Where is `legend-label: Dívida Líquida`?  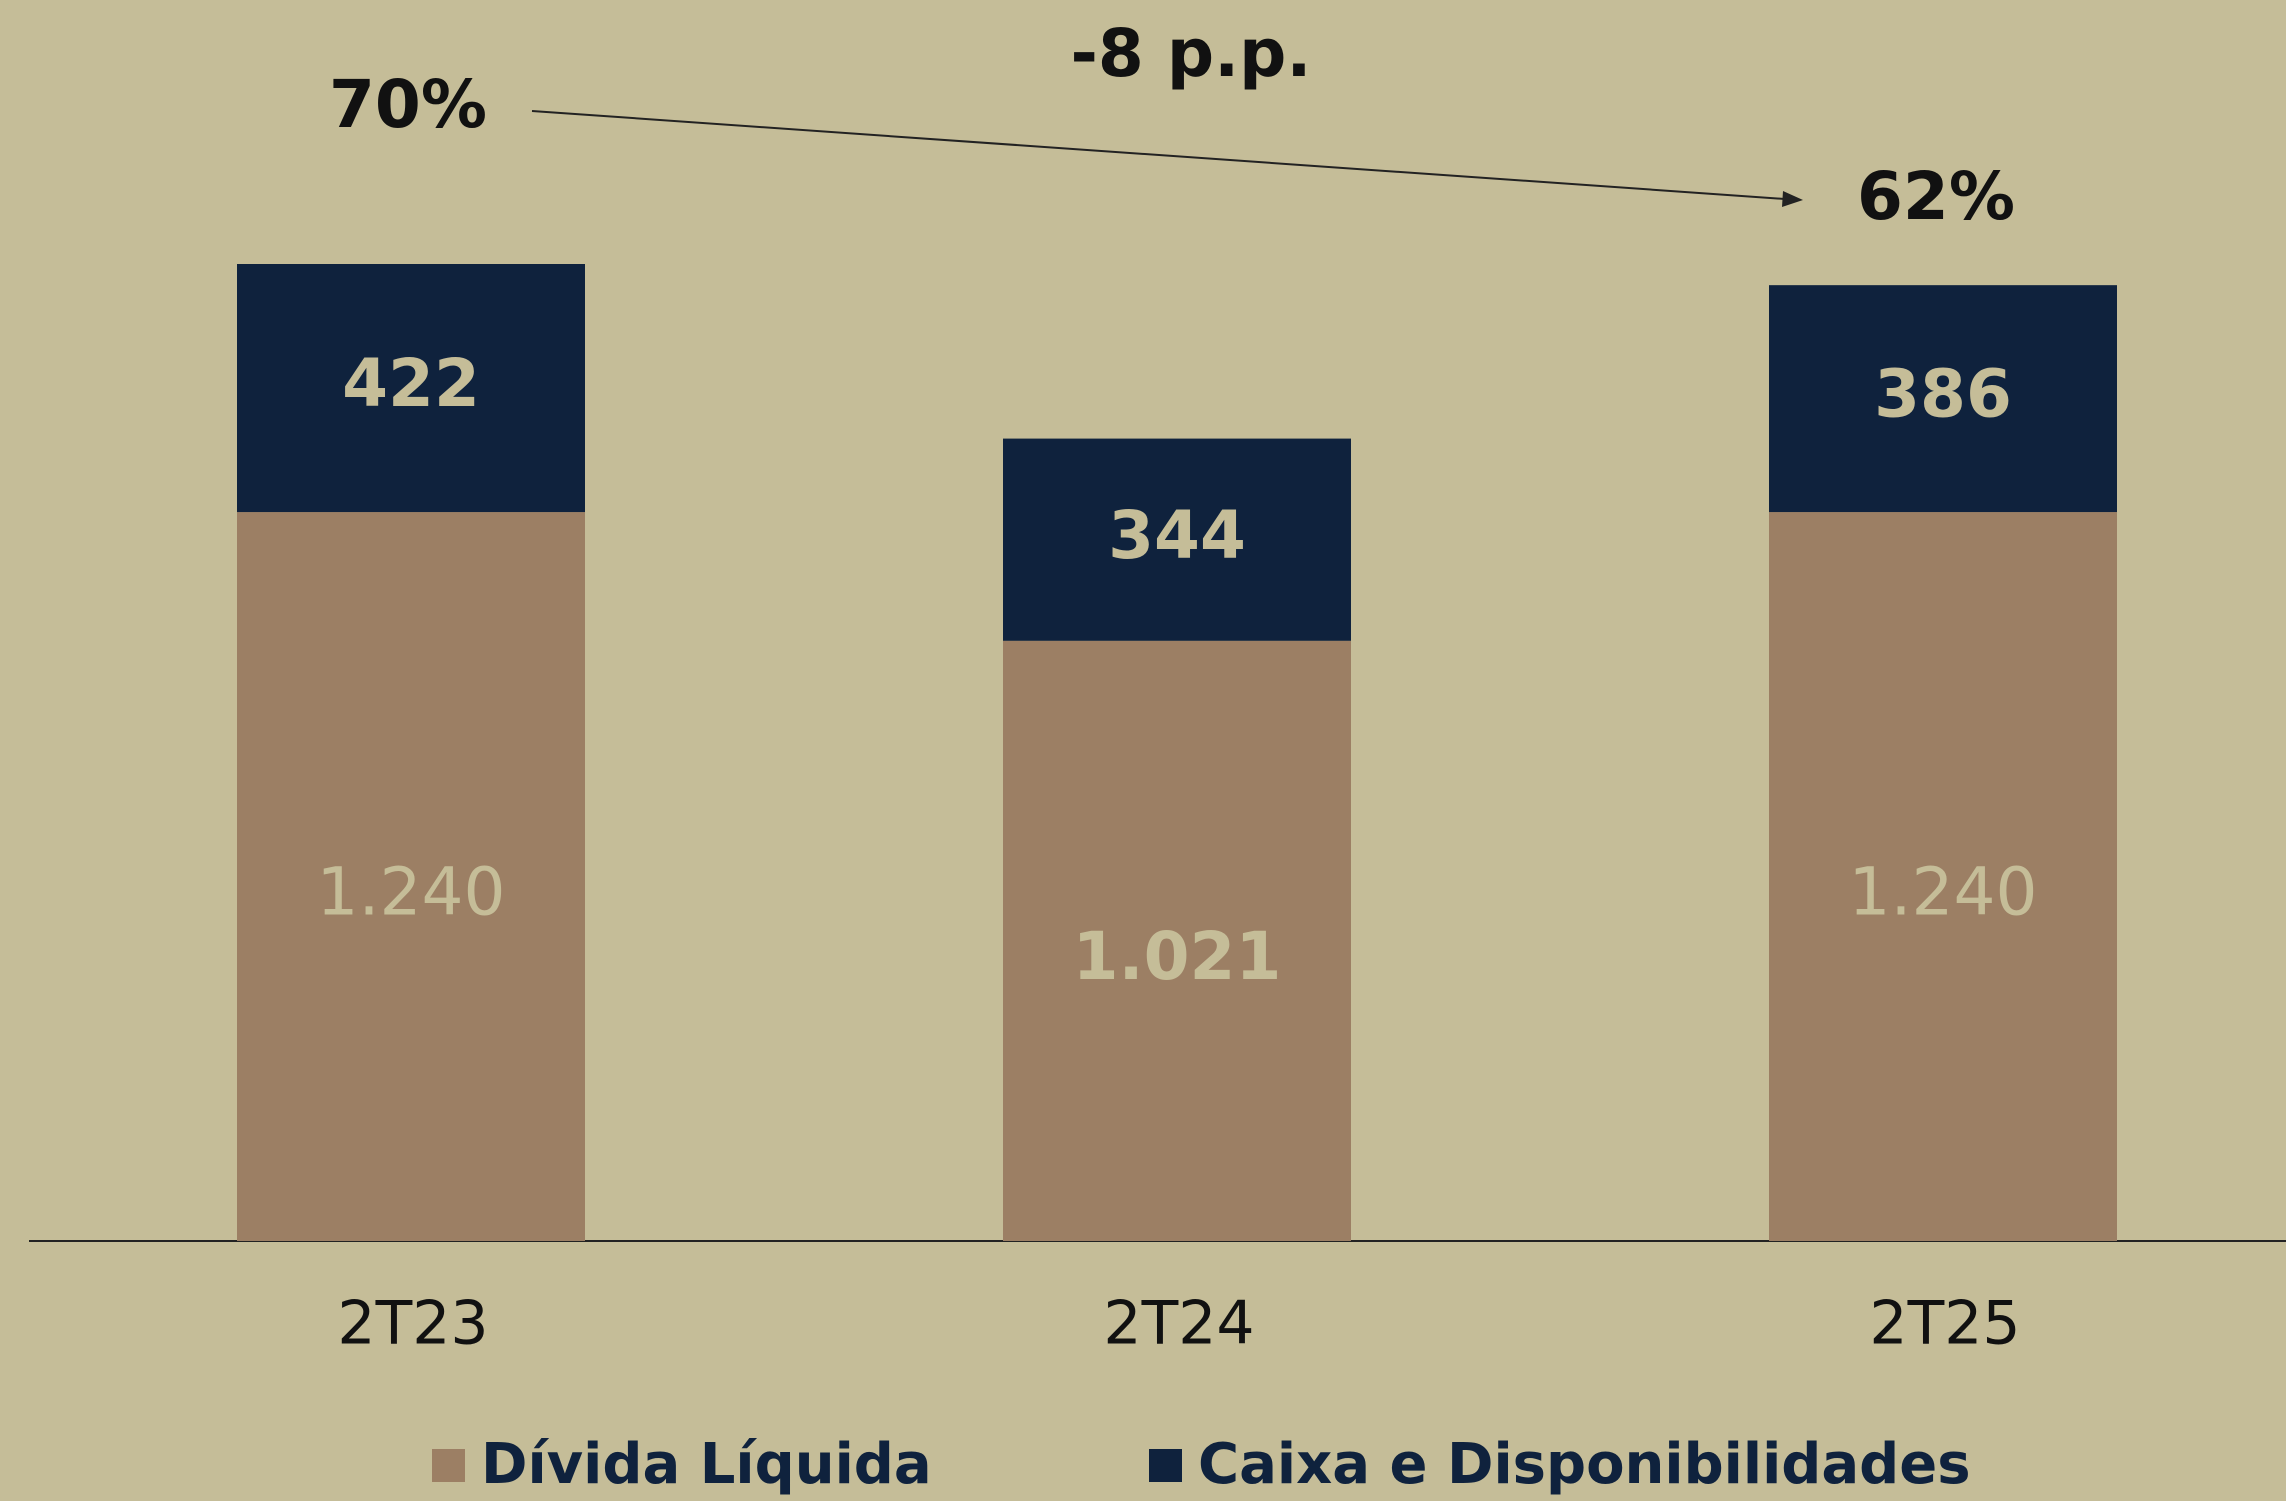 legend-label: Dívida Líquida is located at coordinates (706, 1464).